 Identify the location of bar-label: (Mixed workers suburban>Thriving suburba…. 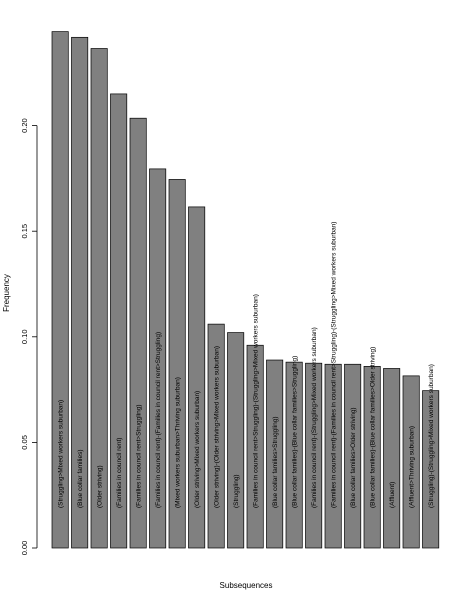
(177, 442).